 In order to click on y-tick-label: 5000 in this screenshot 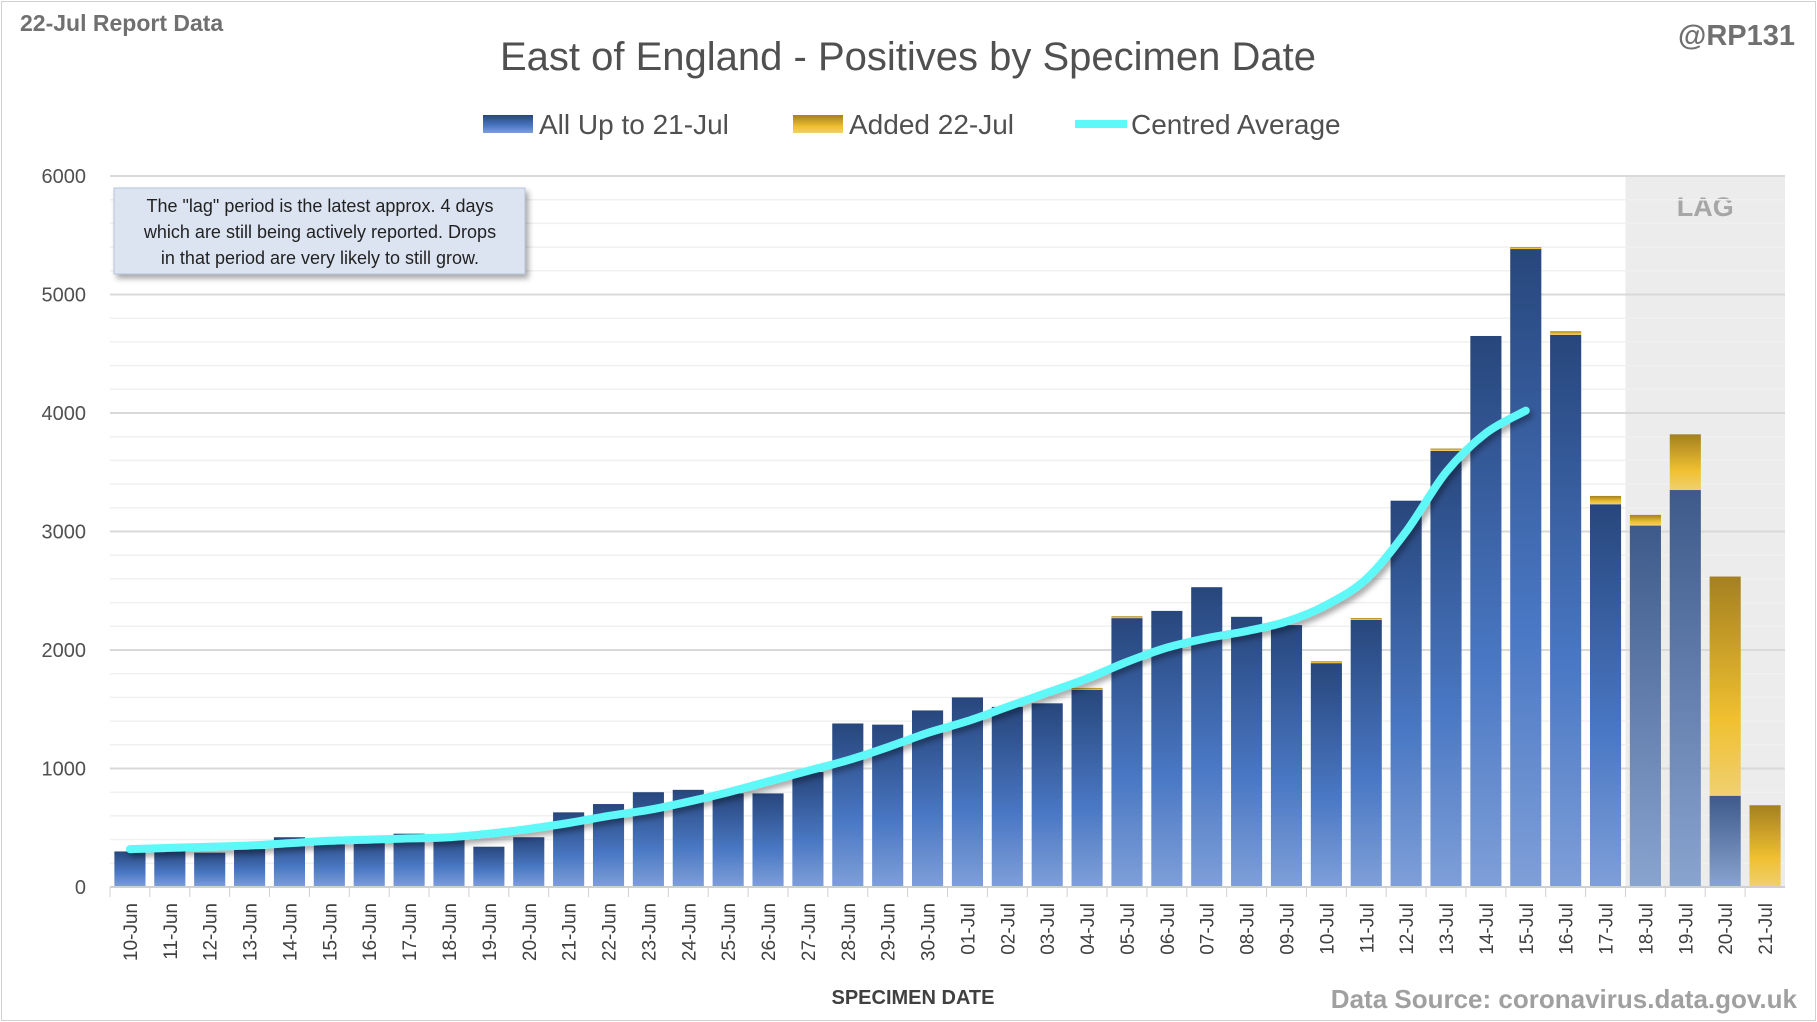, I will do `click(64, 296)`.